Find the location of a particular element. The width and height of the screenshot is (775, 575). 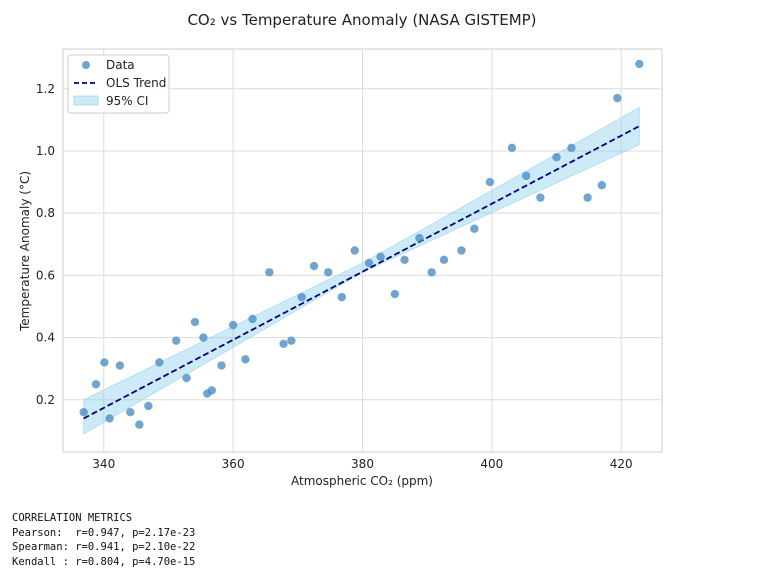

y-tick-label: 0.2 is located at coordinates (45, 400).